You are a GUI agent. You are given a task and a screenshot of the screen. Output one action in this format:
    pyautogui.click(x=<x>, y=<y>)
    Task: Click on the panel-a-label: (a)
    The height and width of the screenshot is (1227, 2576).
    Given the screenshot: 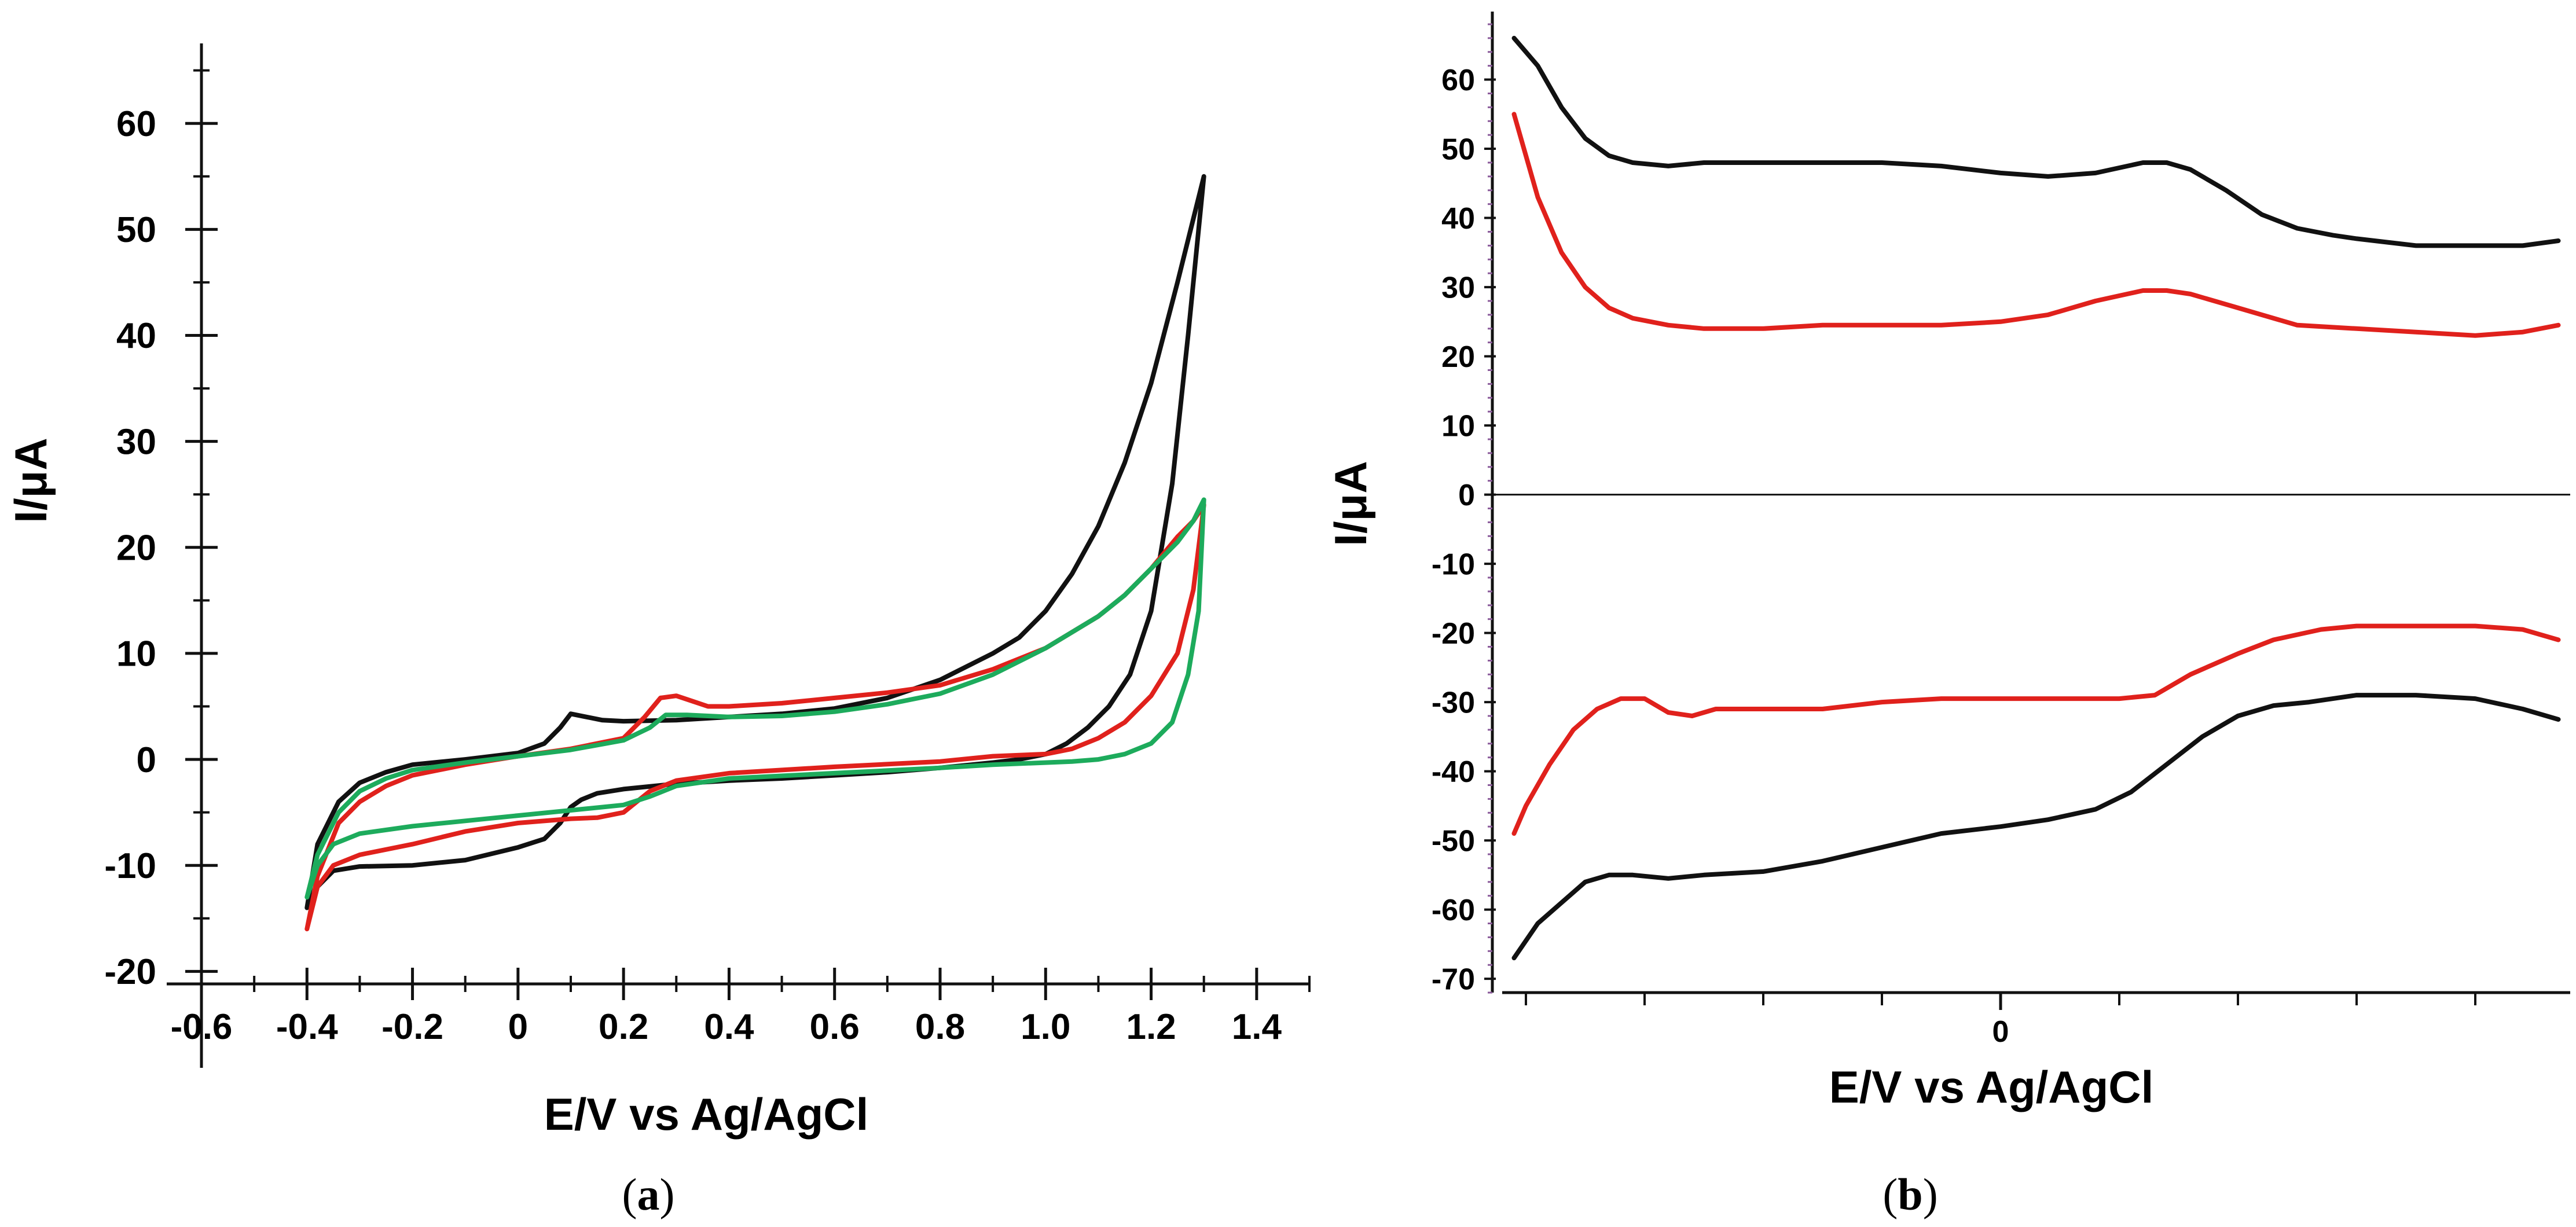 What is the action you would take?
    pyautogui.click(x=648, y=1194)
    